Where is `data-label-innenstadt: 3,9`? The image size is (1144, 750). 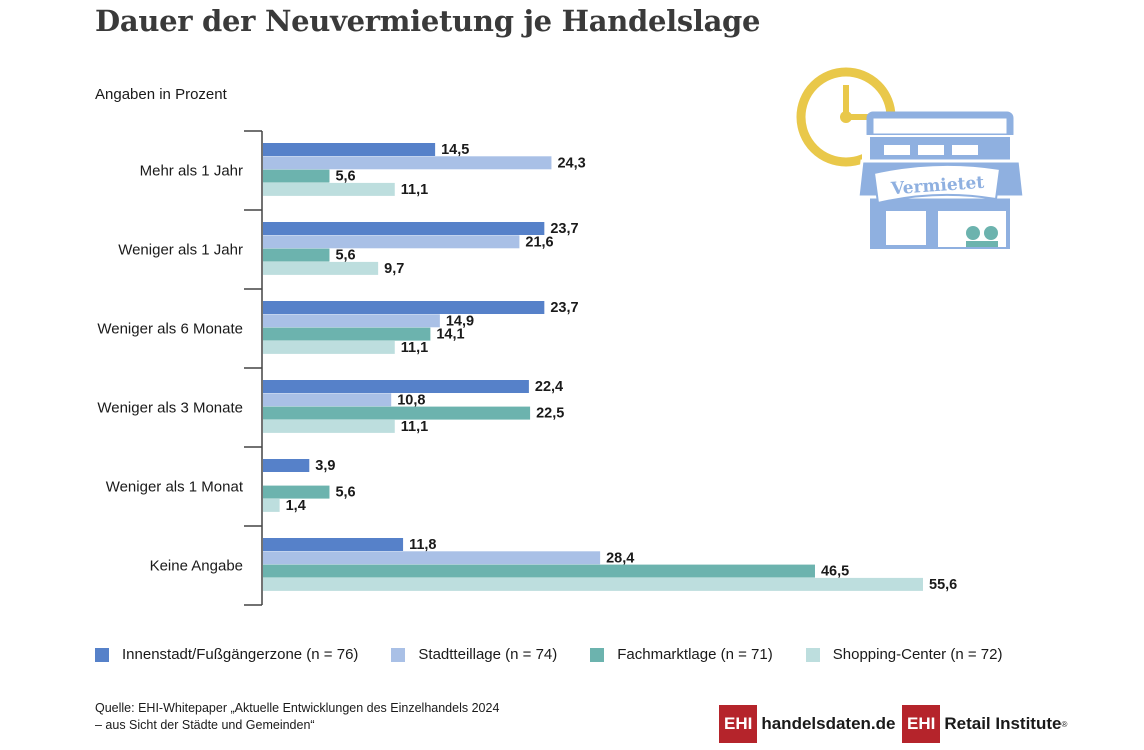 data-label-innenstadt: 3,9 is located at coordinates (325, 466).